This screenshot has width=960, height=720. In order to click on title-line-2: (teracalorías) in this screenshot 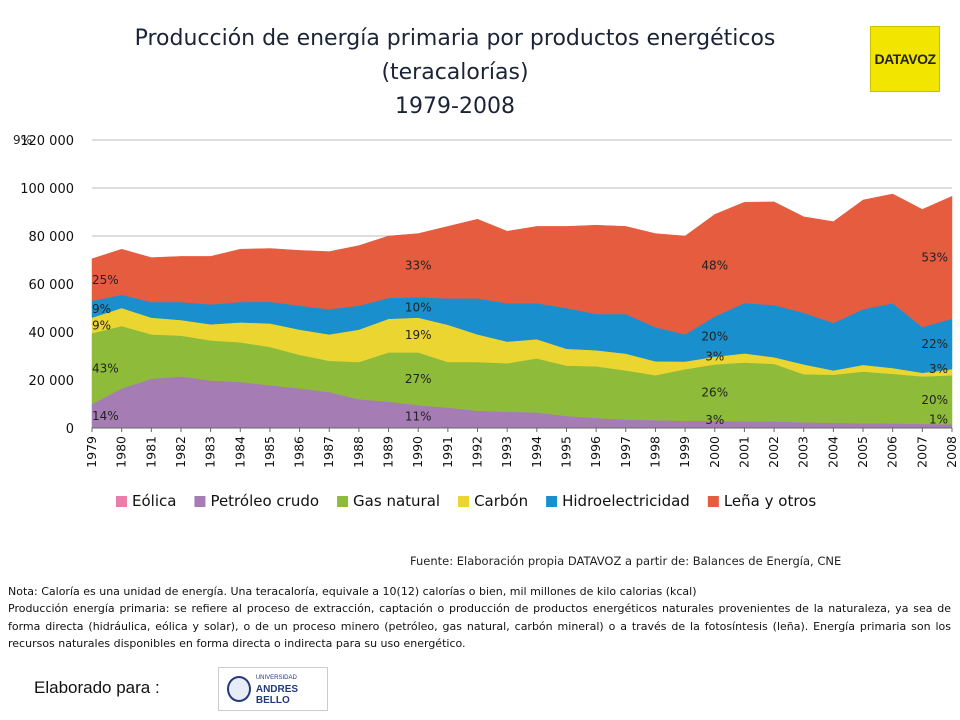, I will do `click(455, 72)`.